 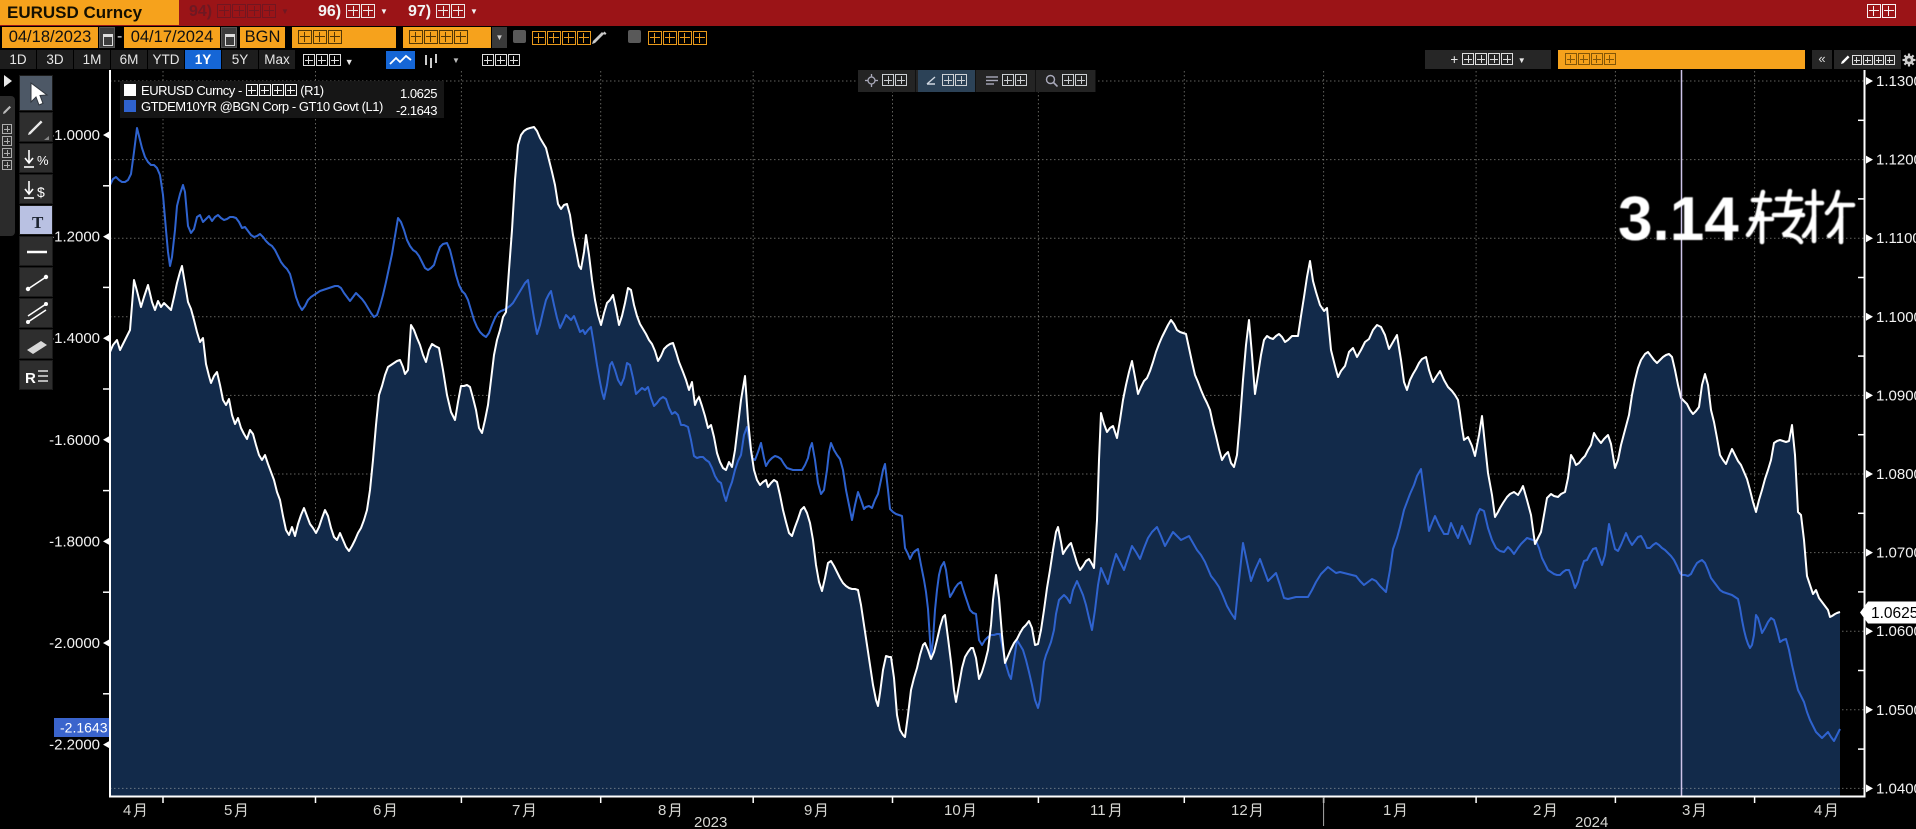 What do you see at coordinates (74, 338) in the screenshot?
I see `svg-text: -1.4000` at bounding box center [74, 338].